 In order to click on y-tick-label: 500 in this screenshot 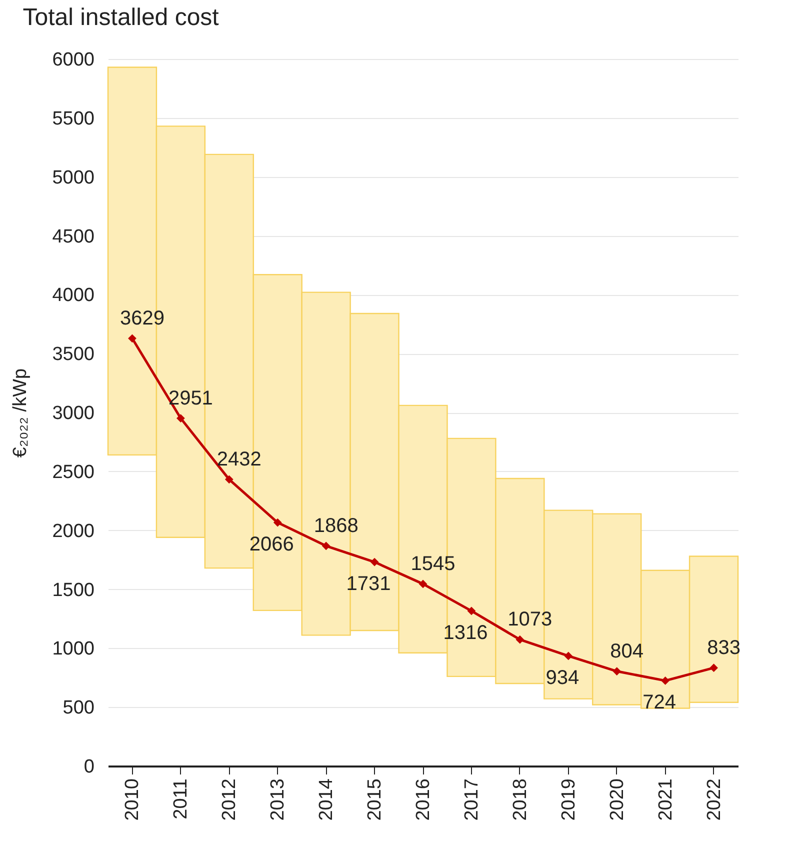, I will do `click(78, 708)`.